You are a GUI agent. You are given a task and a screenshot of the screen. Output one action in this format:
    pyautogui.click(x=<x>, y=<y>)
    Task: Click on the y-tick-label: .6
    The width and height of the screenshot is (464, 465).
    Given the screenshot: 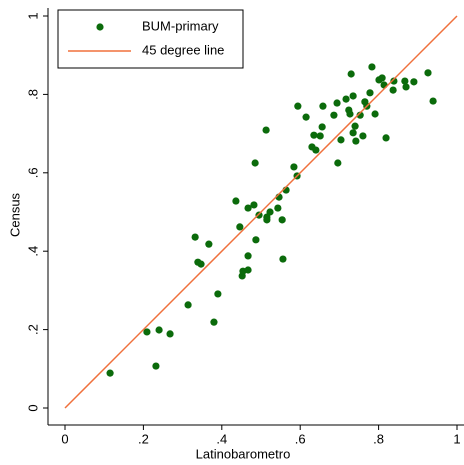 What is the action you would take?
    pyautogui.click(x=32, y=172)
    